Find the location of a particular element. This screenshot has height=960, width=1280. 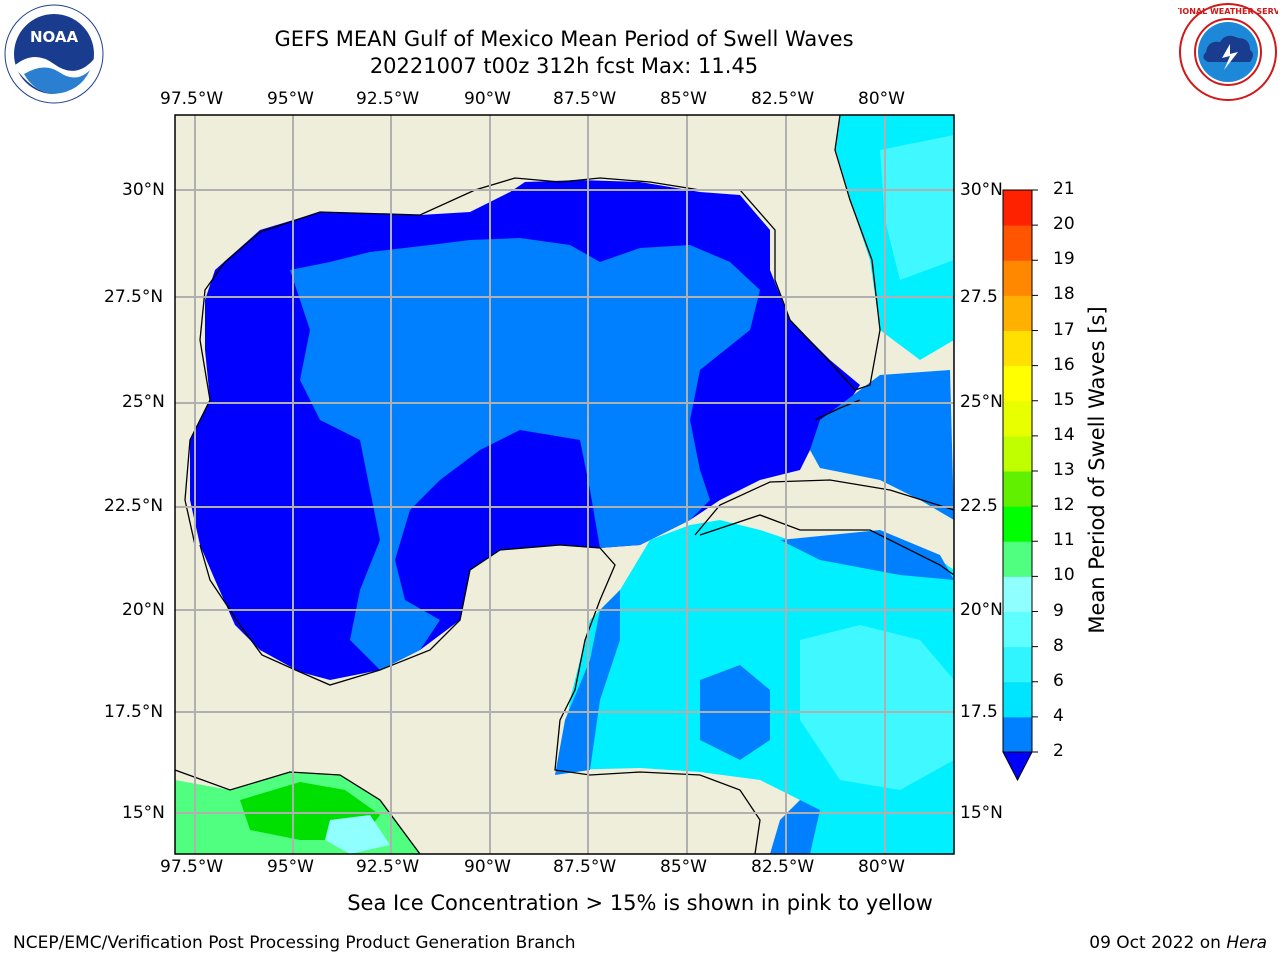

colorbar-tick-label: 17 is located at coordinates (1064, 329).